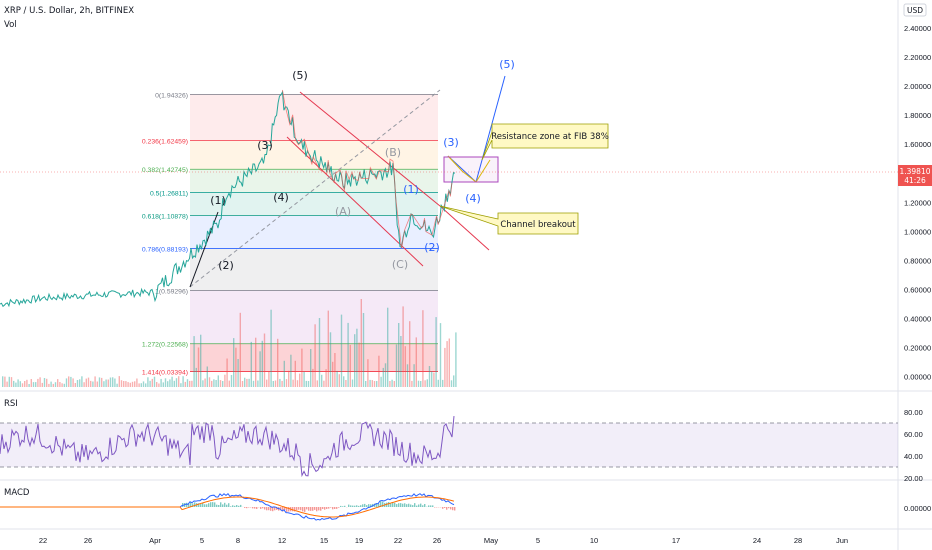 Image resolution: width=932 pixels, height=550 pixels. I want to click on wave-label-3: (3), so click(265, 145).